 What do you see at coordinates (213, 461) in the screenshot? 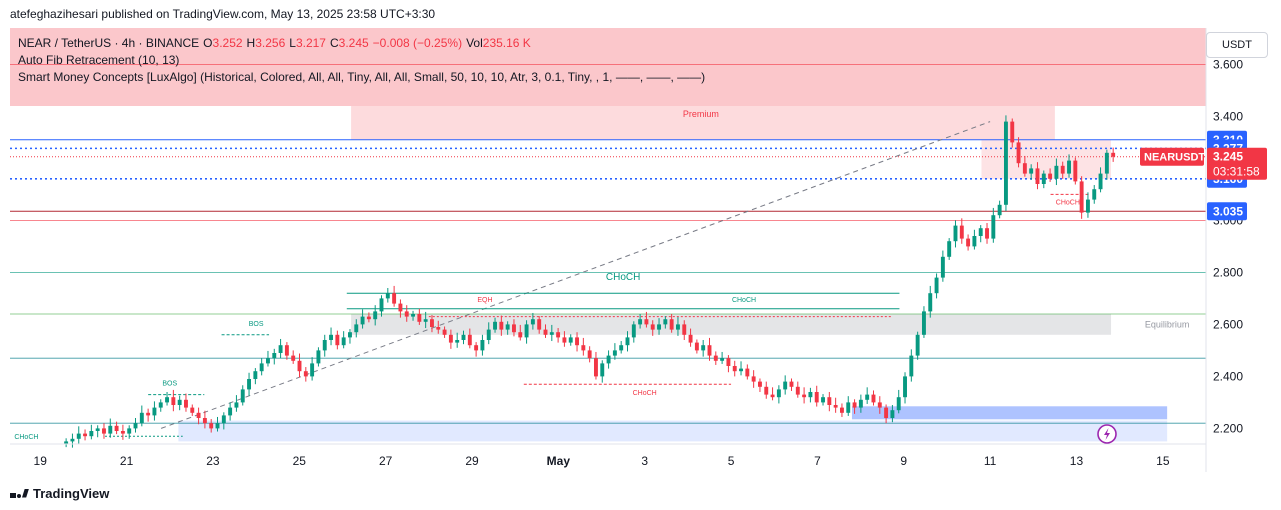
I see `x-tick-label: 23` at bounding box center [213, 461].